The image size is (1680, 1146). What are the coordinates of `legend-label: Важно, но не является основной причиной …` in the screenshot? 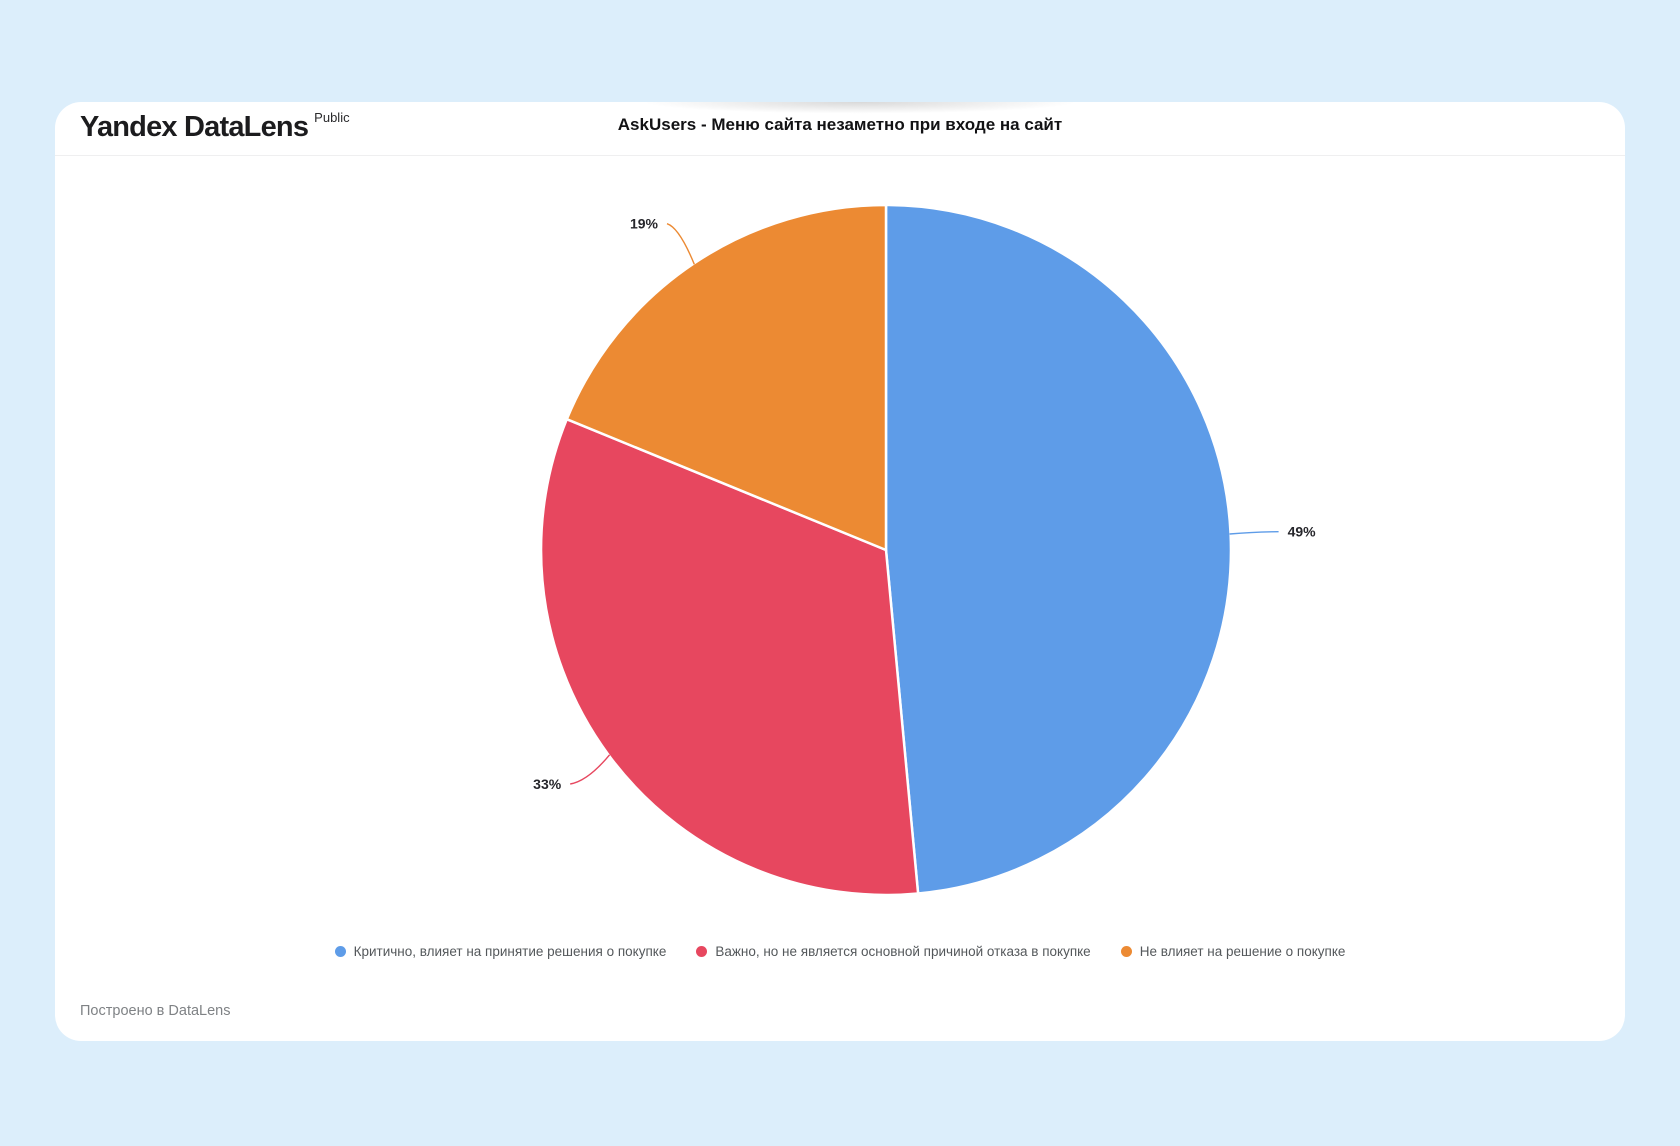 It's located at (903, 951).